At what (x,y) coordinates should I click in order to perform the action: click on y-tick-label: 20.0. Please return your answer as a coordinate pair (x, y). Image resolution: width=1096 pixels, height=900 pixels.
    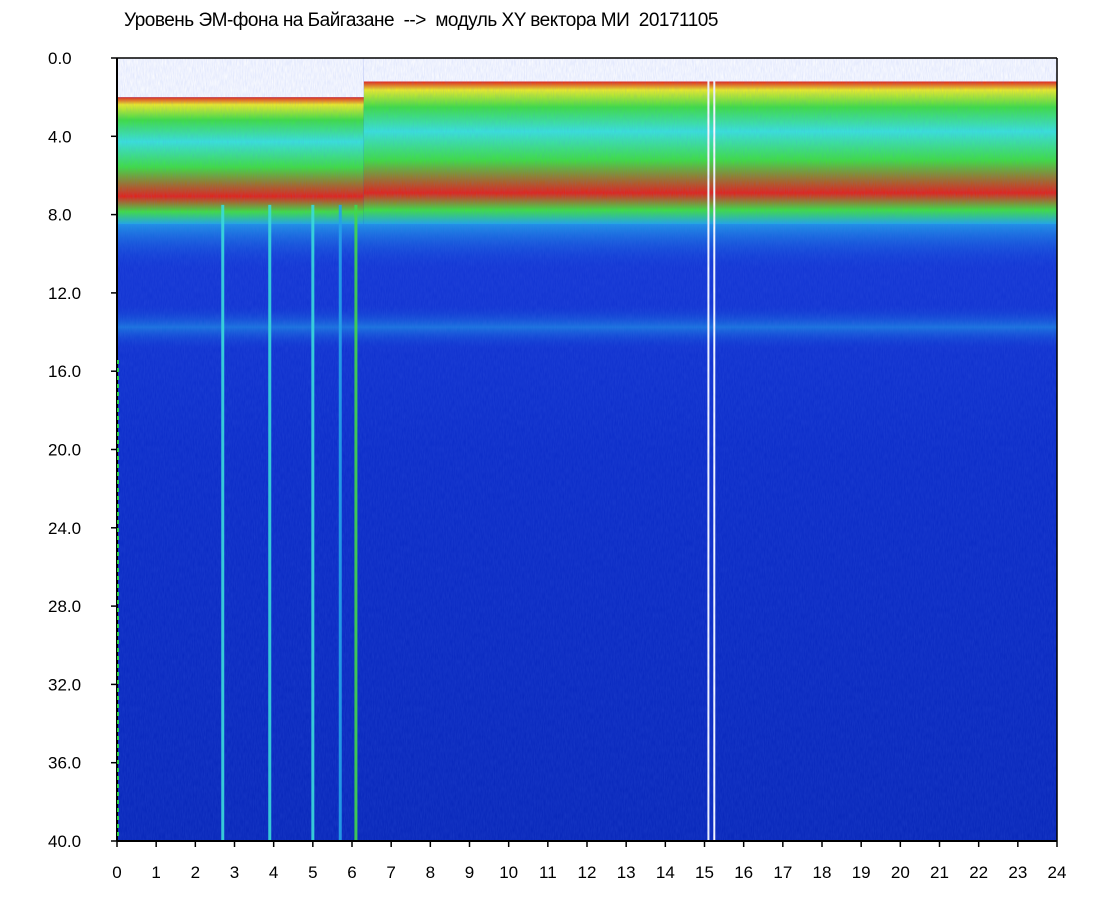
    Looking at the image, I should click on (64, 450).